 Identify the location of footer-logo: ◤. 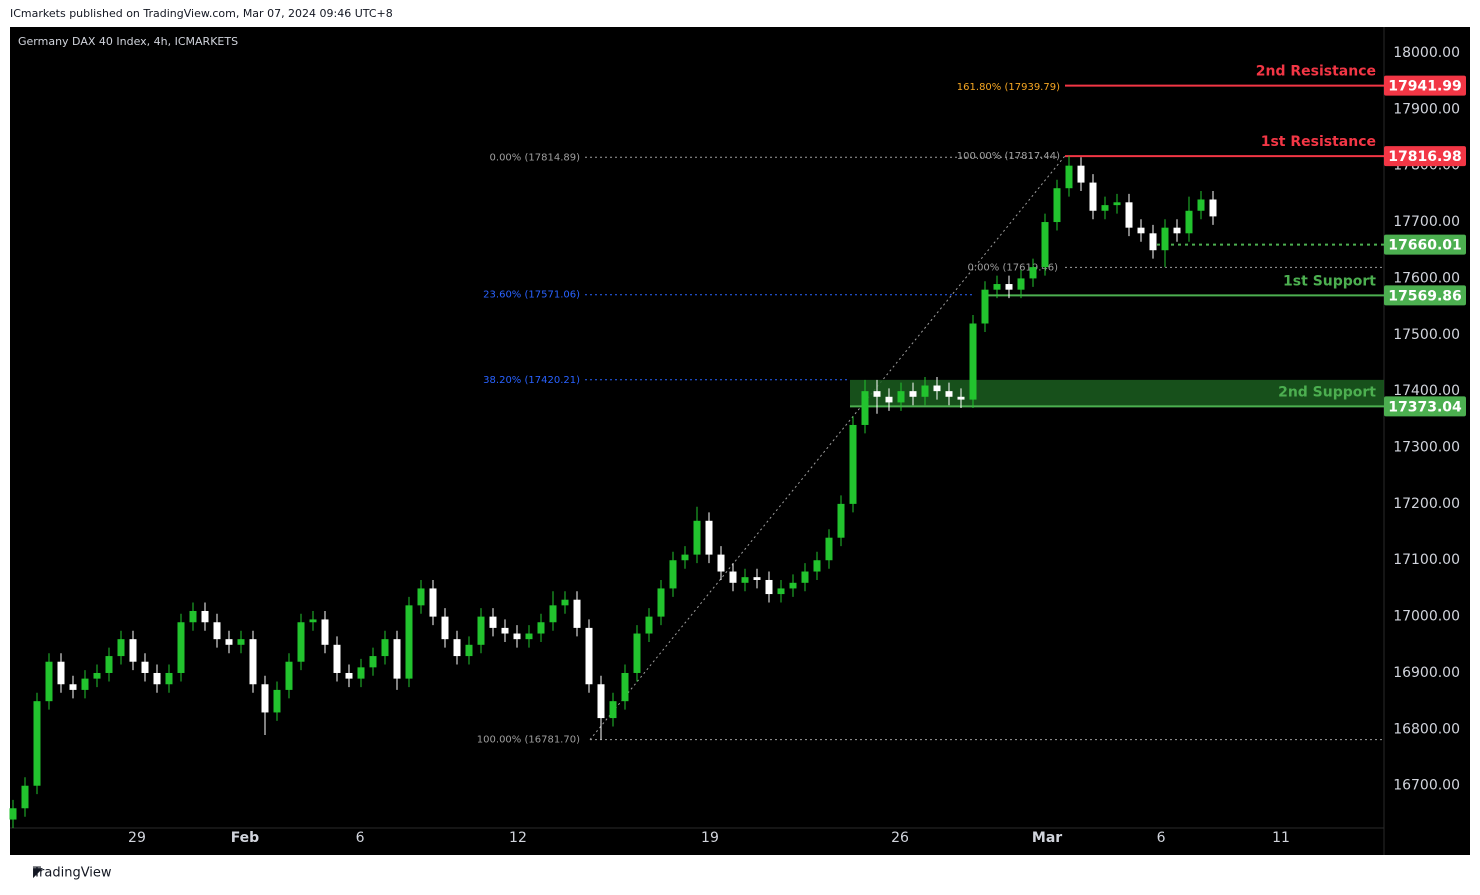
(38, 873).